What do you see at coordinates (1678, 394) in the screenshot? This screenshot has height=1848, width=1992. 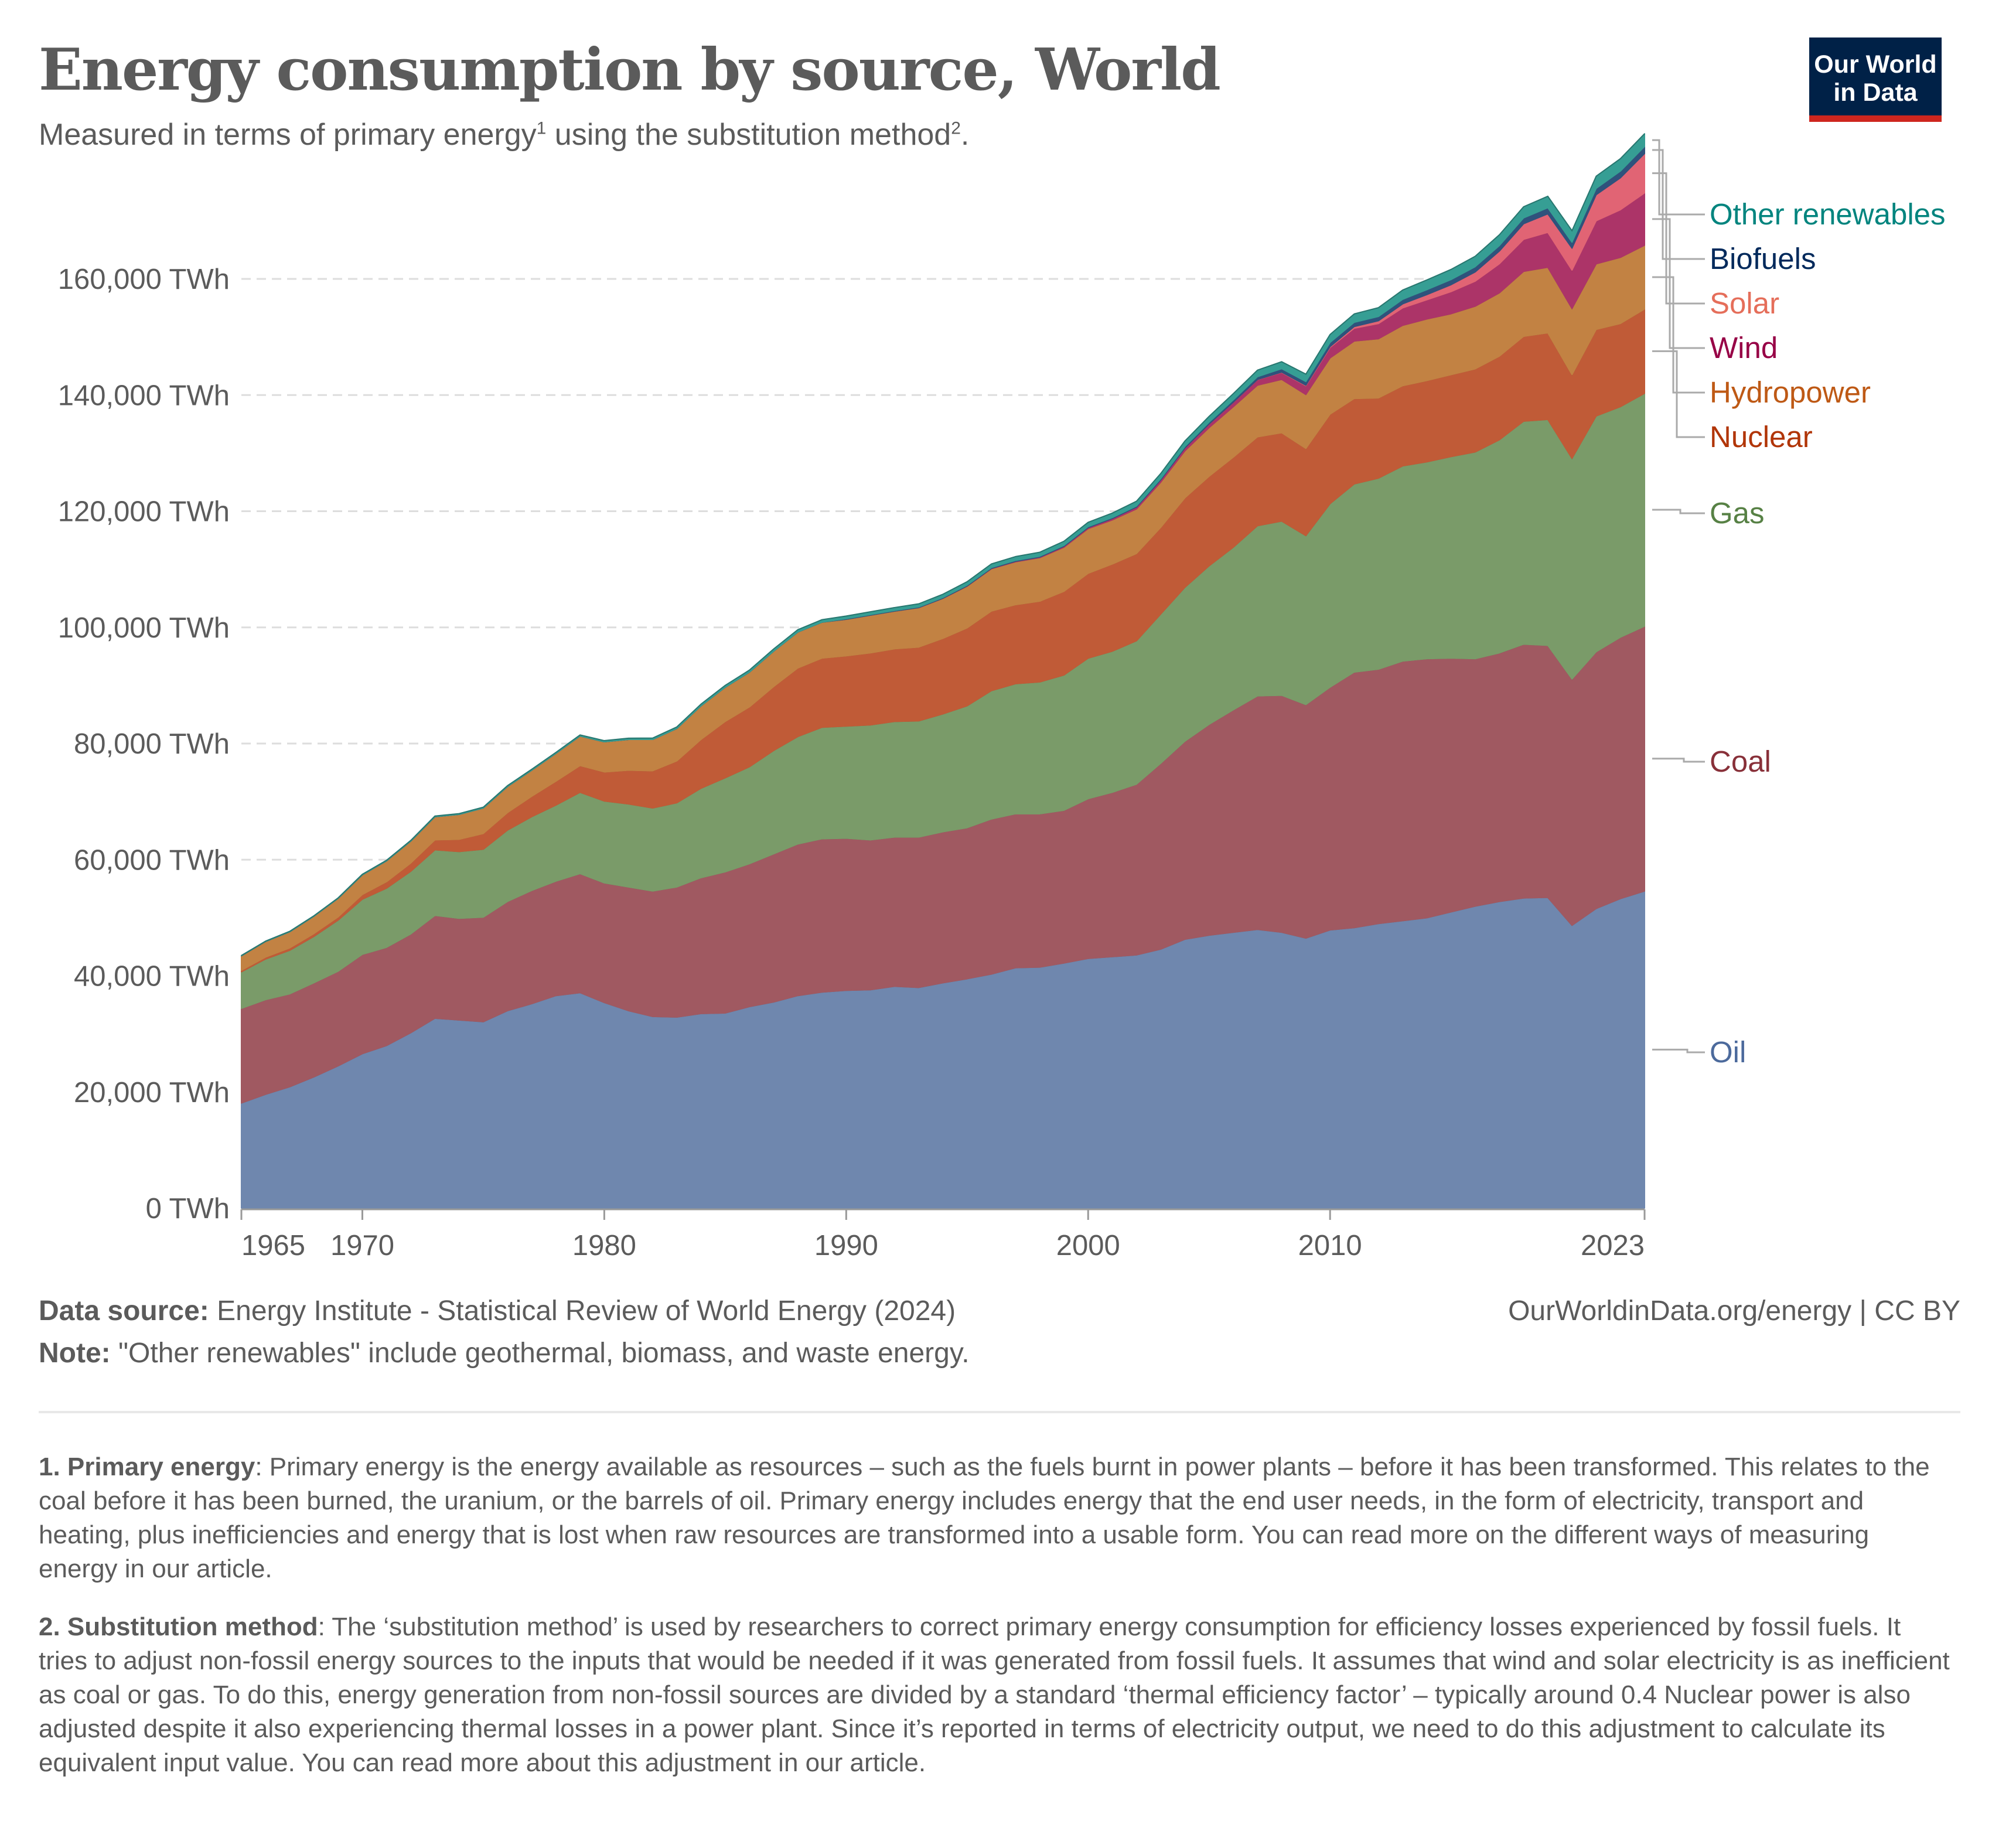 I see `legend-connector-nuclear` at bounding box center [1678, 394].